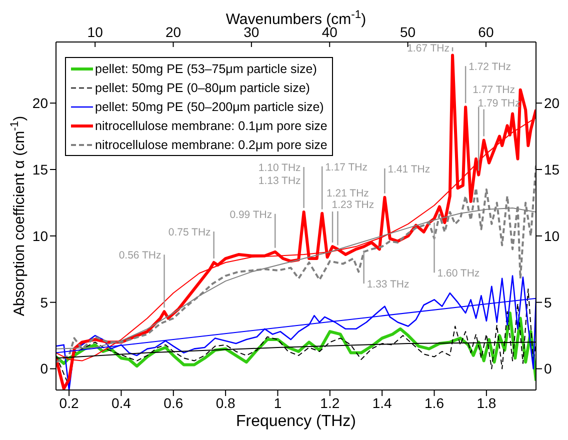  Describe the element at coordinates (486, 402) in the screenshot. I see `x-tick-label: 1.8` at that location.